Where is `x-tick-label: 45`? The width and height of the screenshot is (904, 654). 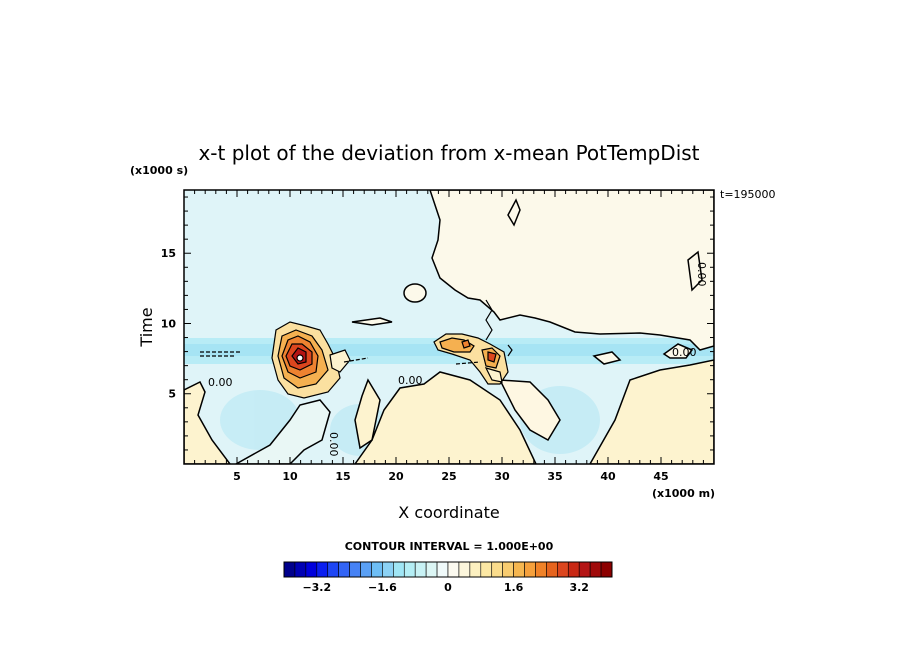 x-tick-label: 45 is located at coordinates (660, 476).